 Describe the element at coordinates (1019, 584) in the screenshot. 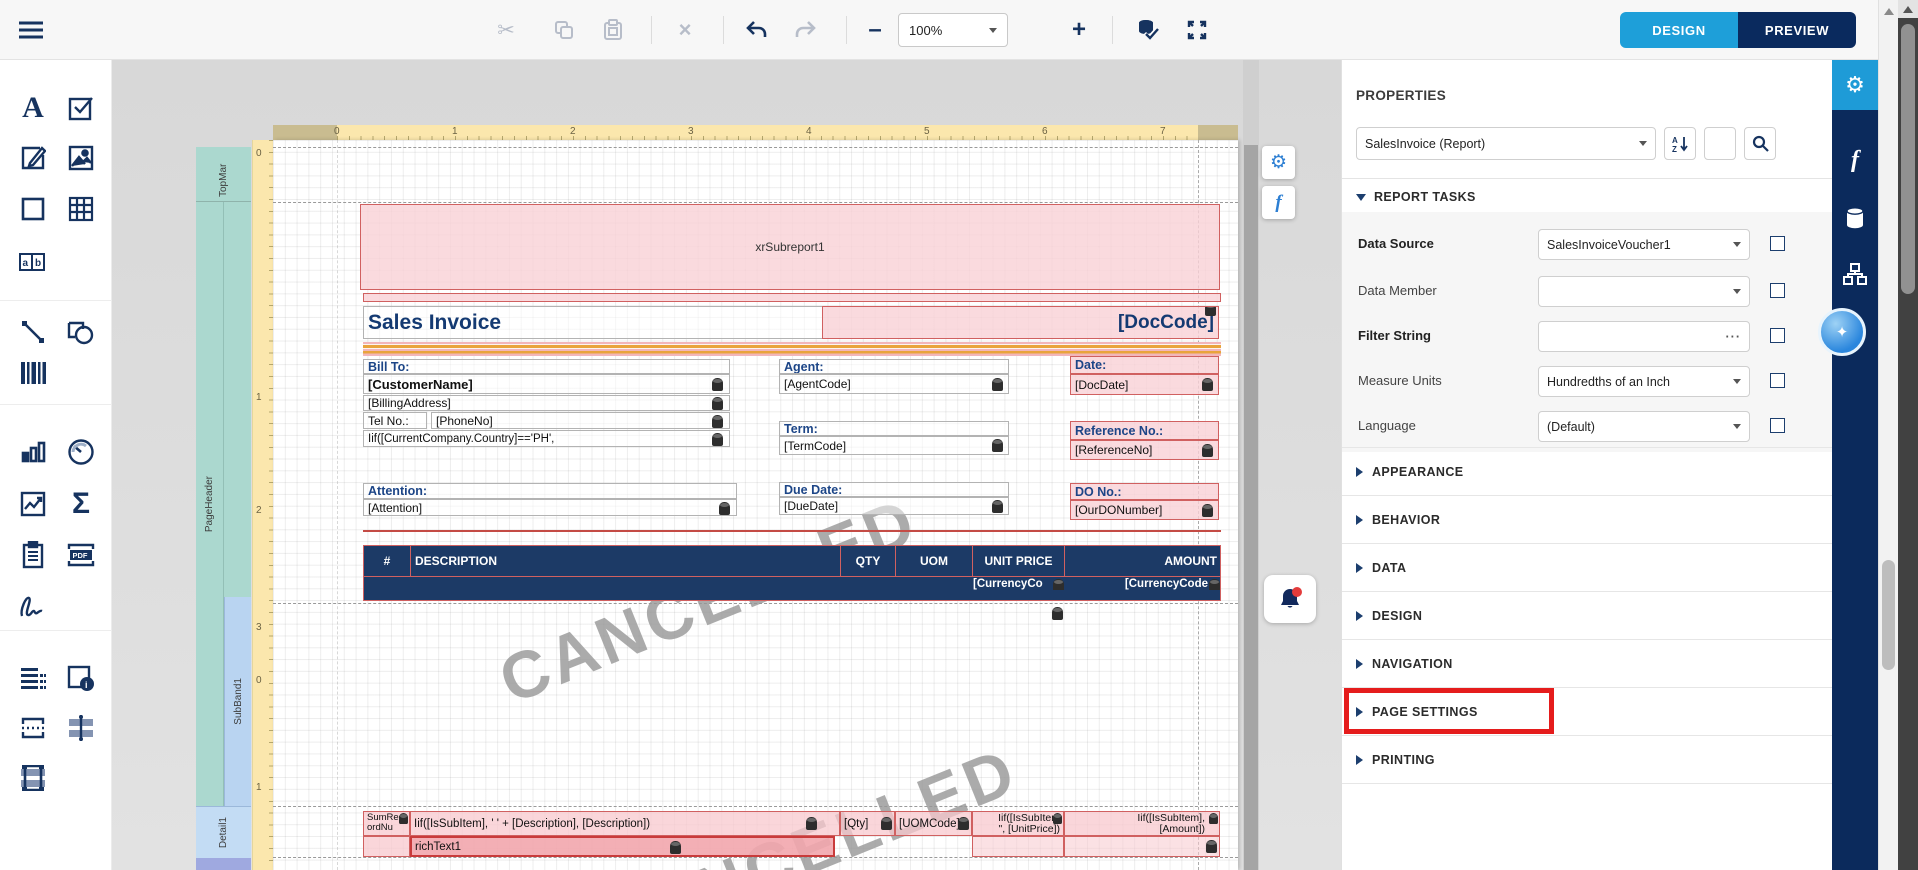

I see `currency-unit-cell: [CurrencyCo` at that location.